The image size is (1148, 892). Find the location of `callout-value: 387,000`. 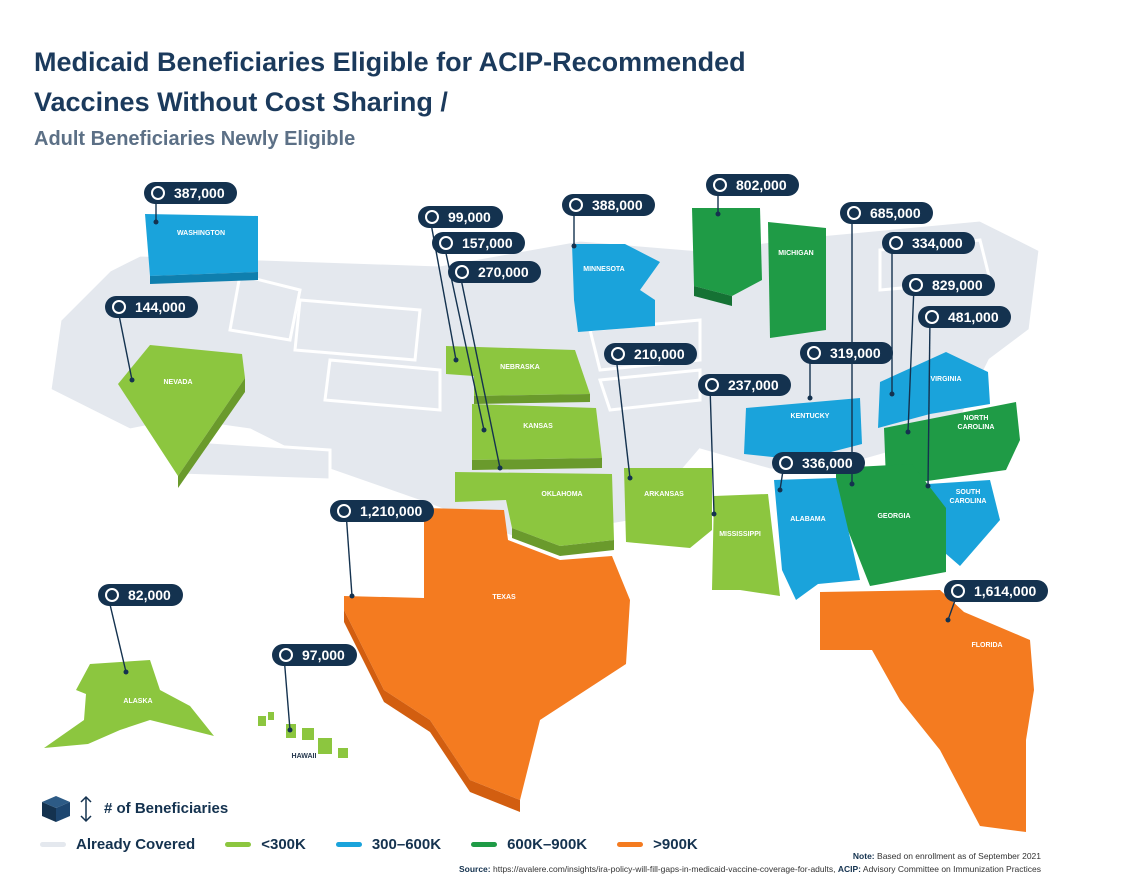

callout-value: 387,000 is located at coordinates (199, 193).